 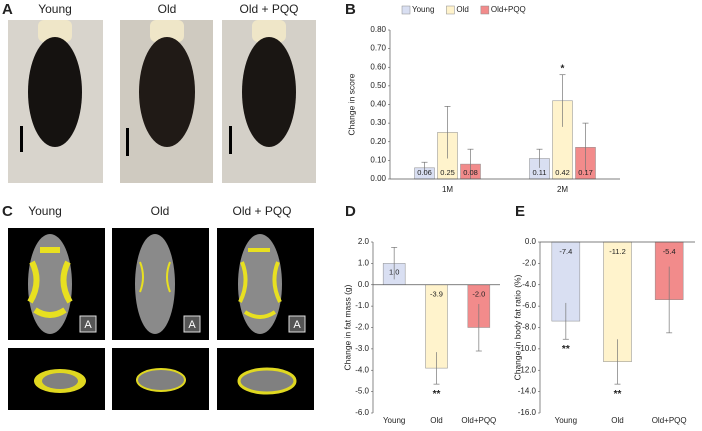 I want to click on y-tick-label: 0.00, so click(x=378, y=178).